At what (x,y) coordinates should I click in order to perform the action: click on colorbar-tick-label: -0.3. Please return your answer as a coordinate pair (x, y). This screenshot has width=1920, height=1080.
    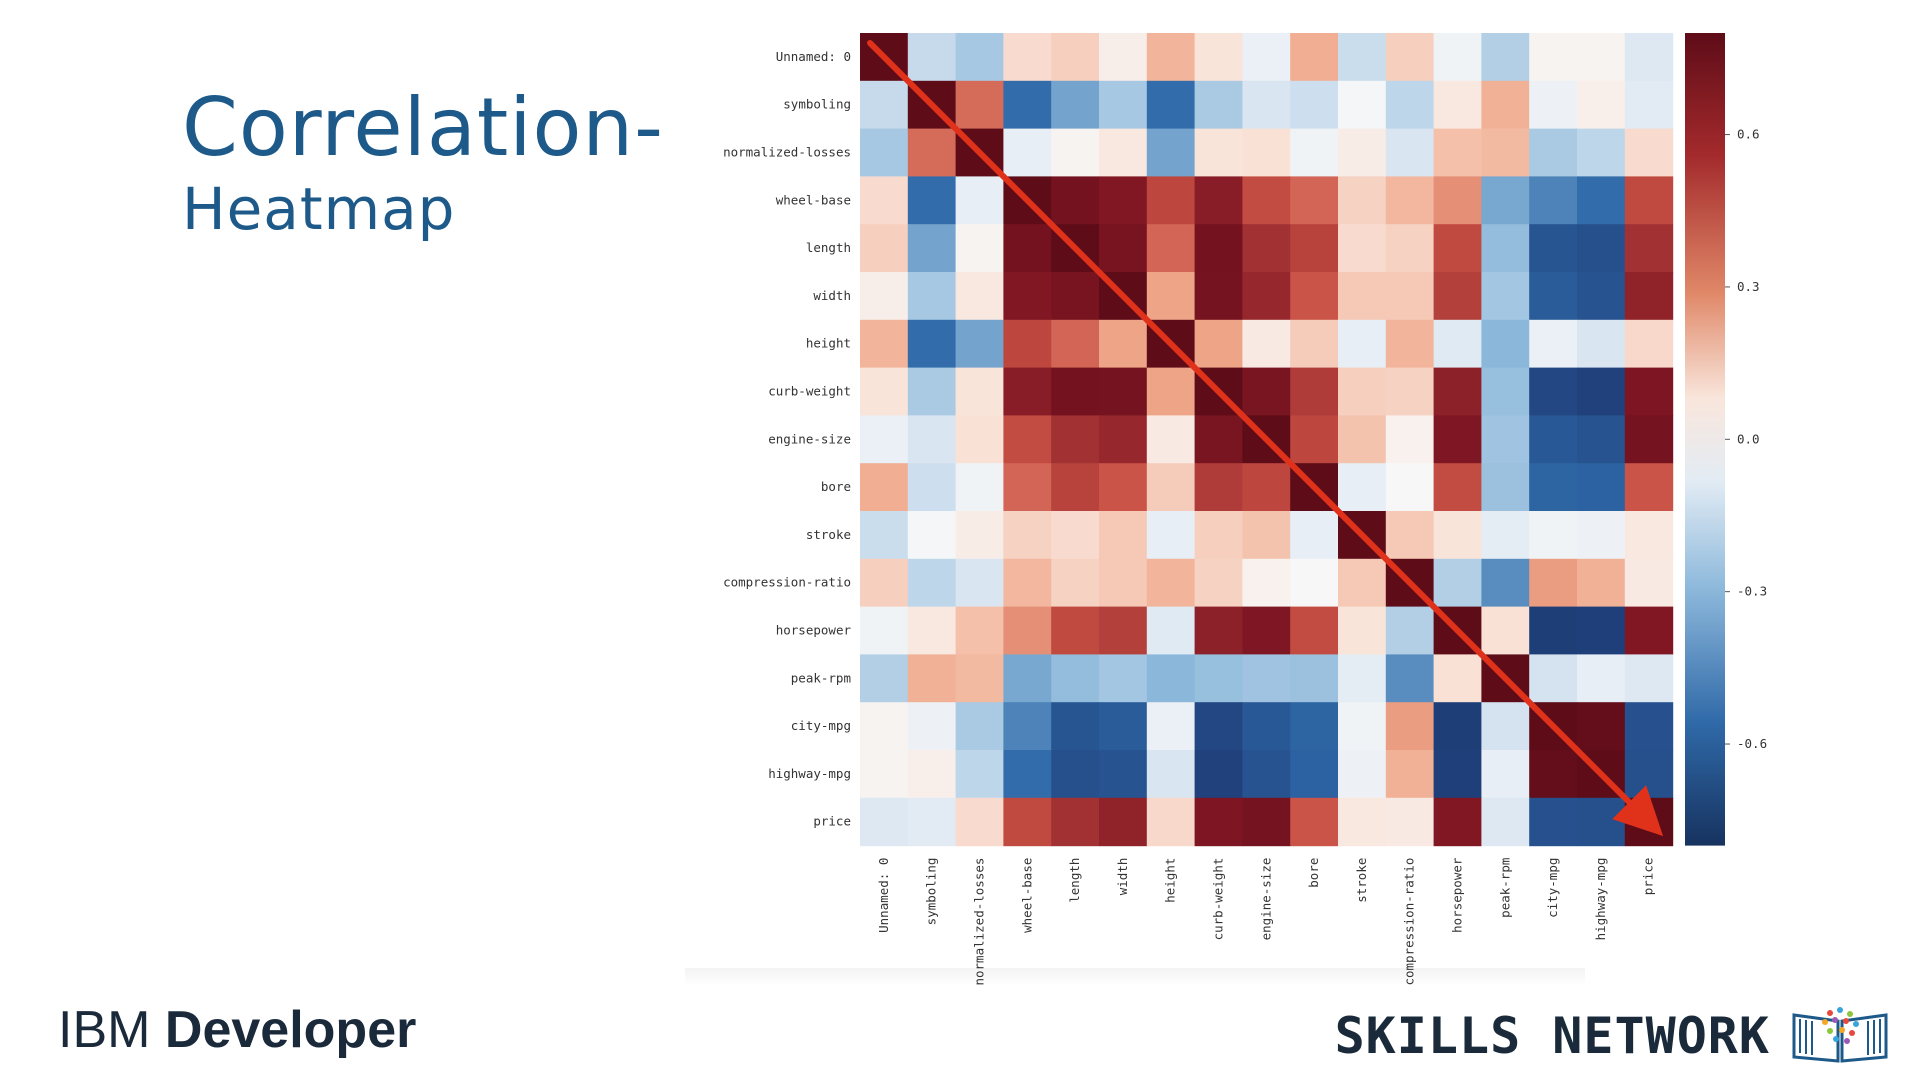
    Looking at the image, I should click on (1752, 591).